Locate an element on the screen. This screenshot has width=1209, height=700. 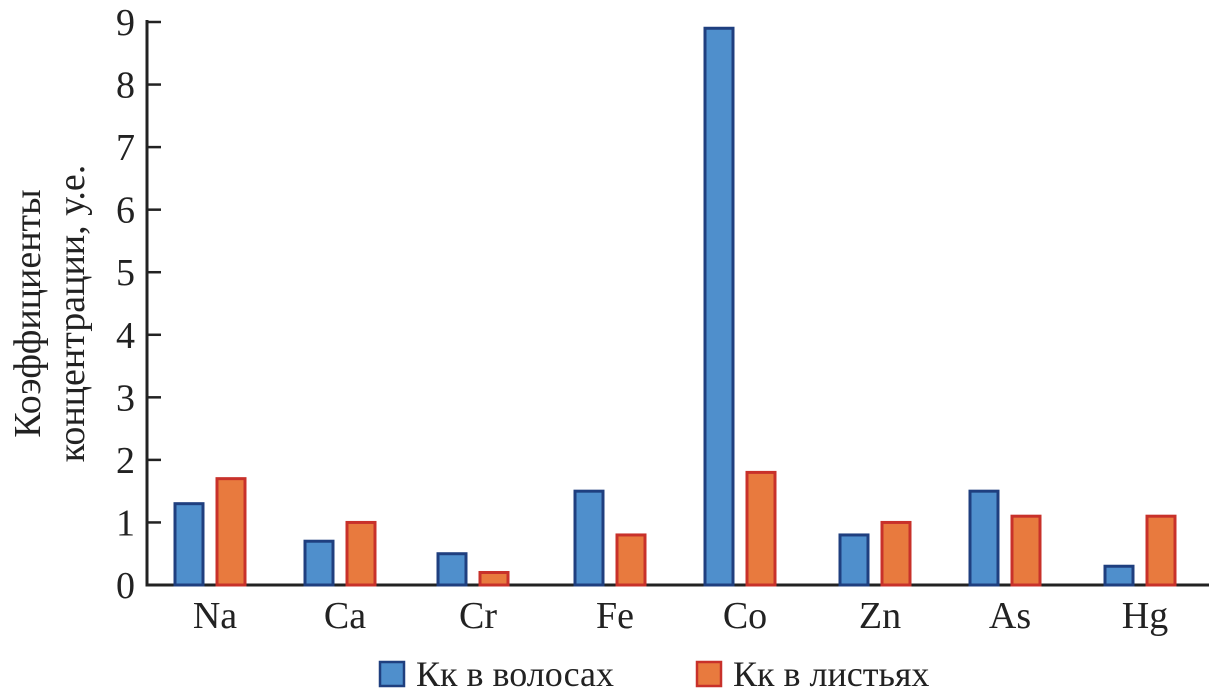
y-tick-label: 0 is located at coordinates (125, 586).